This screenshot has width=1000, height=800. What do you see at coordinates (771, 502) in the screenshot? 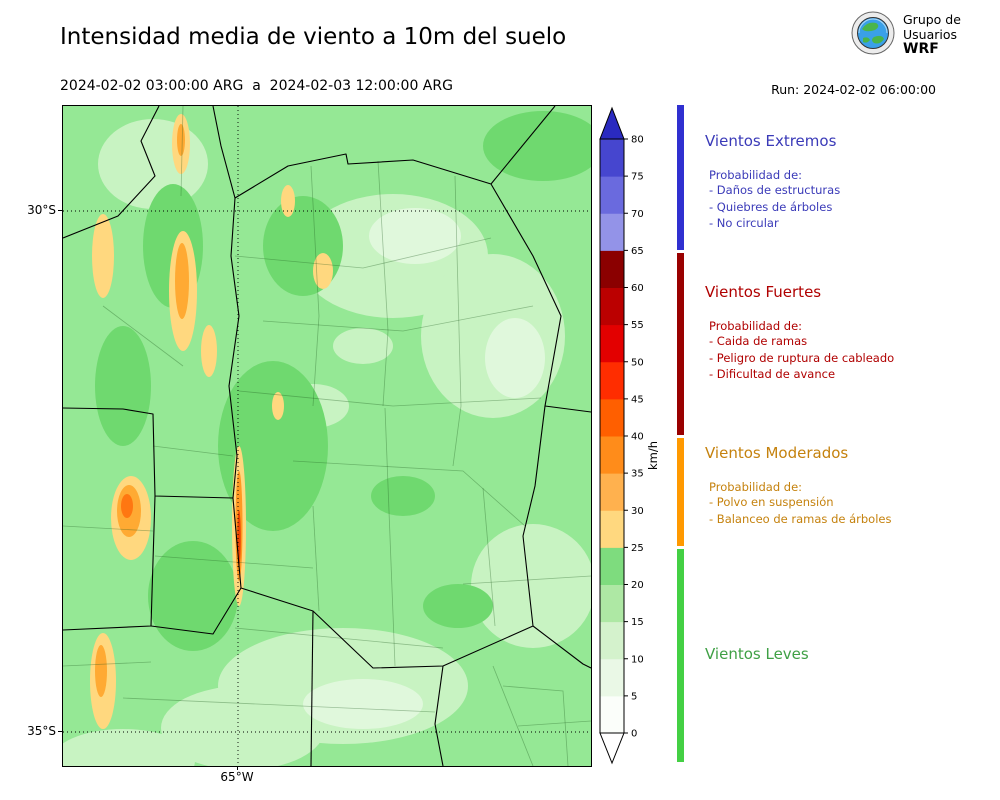
I see `legend-item: - Polvo en suspensión` at bounding box center [771, 502].